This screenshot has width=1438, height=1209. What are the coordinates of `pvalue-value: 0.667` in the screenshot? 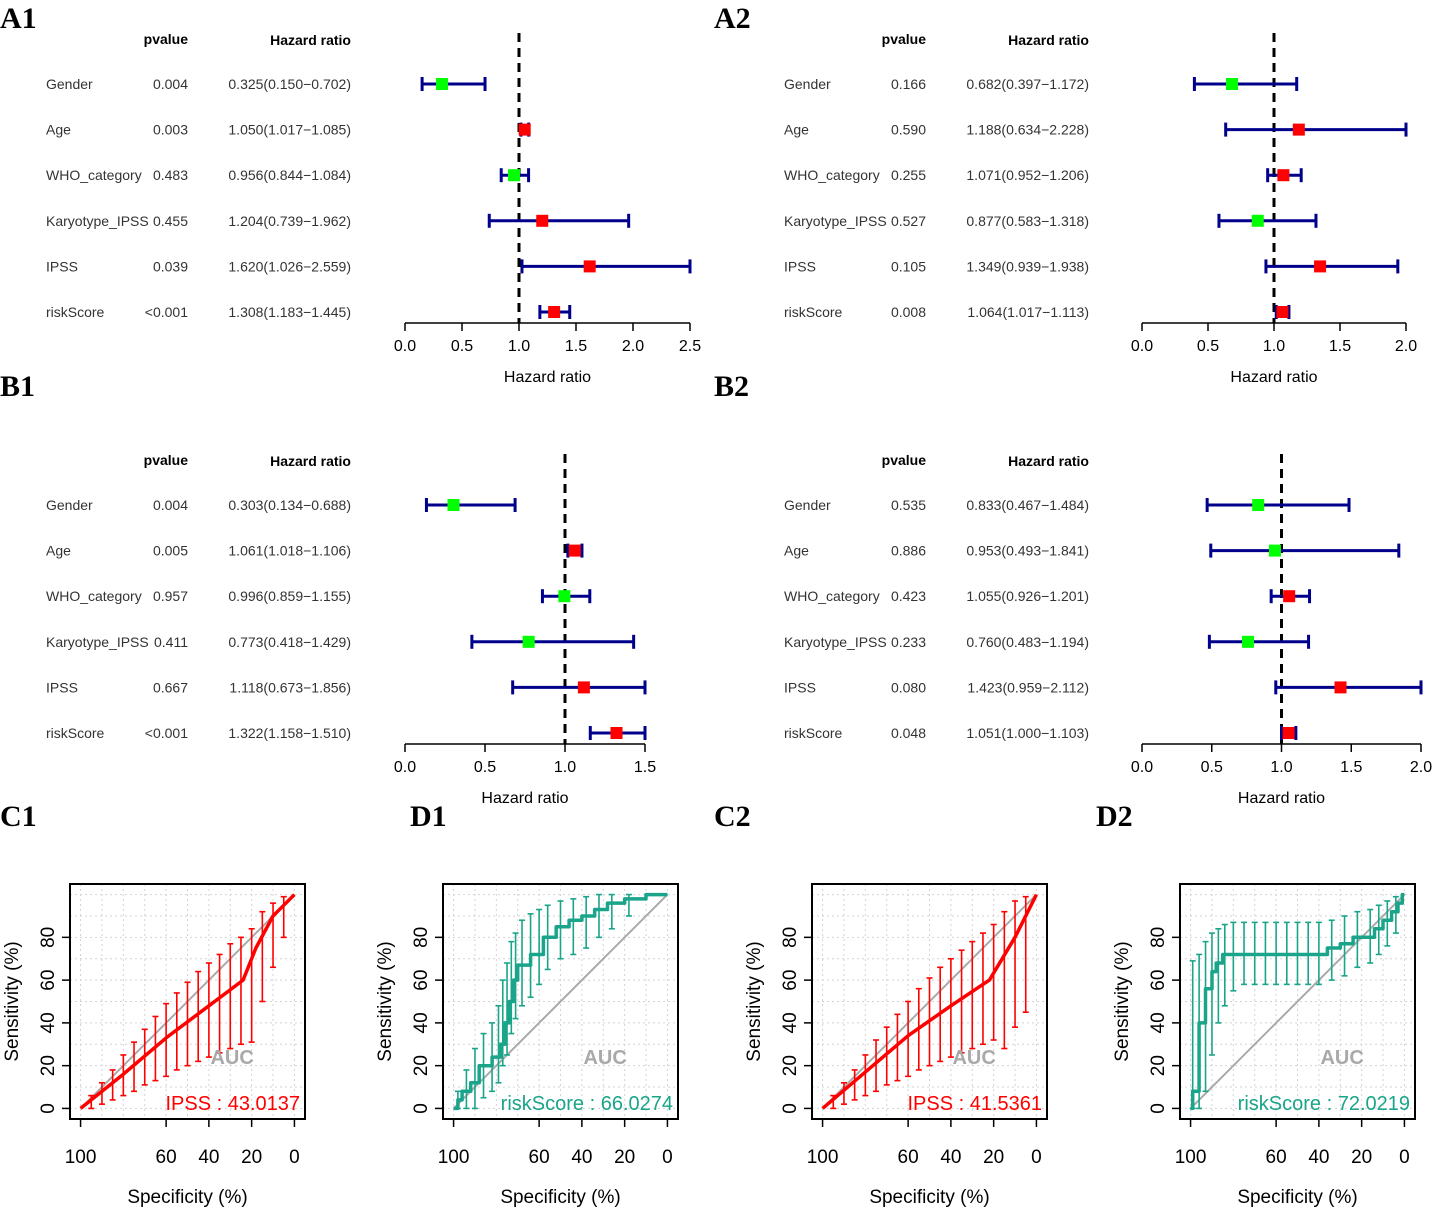 It's located at (170, 687).